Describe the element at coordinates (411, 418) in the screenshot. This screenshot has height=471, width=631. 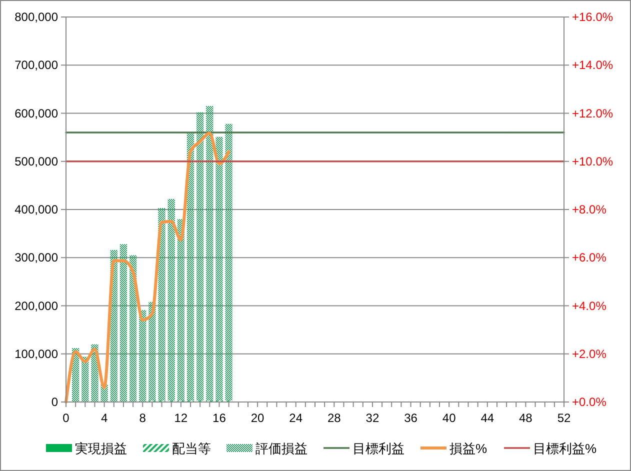
I see `x-tick-label: 36` at that location.